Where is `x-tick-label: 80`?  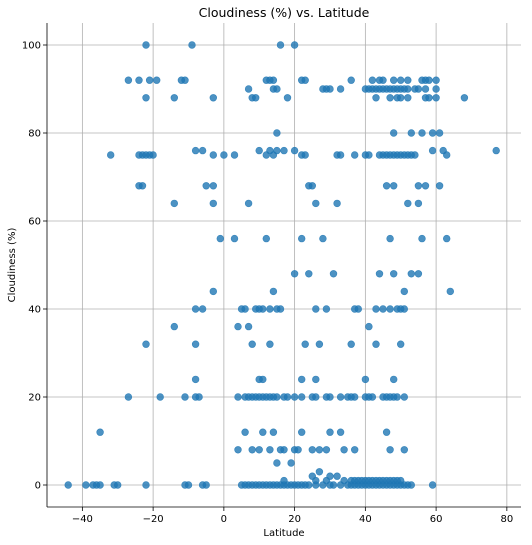 x-tick-label: 80 is located at coordinates (506, 519).